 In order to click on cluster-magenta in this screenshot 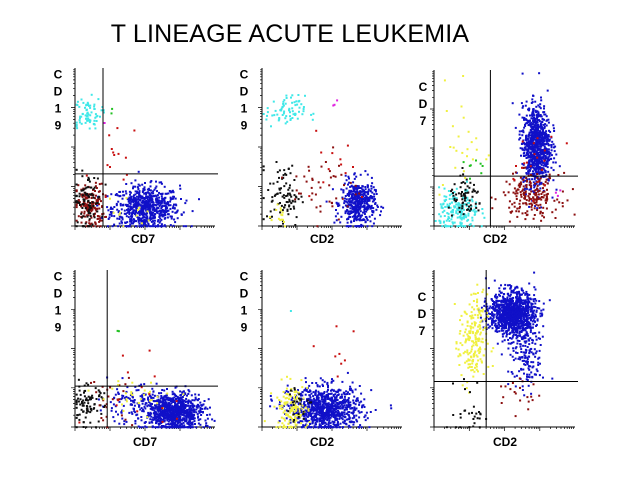, I will do `click(335, 103)`.